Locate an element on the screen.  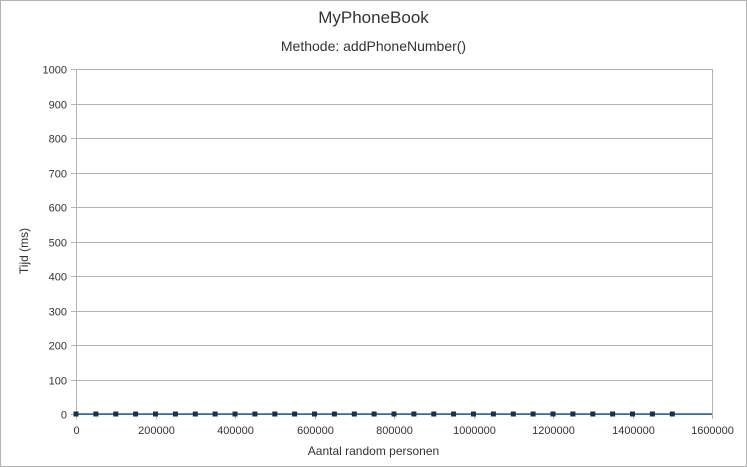
x-tick-label: 200000 is located at coordinates (156, 431).